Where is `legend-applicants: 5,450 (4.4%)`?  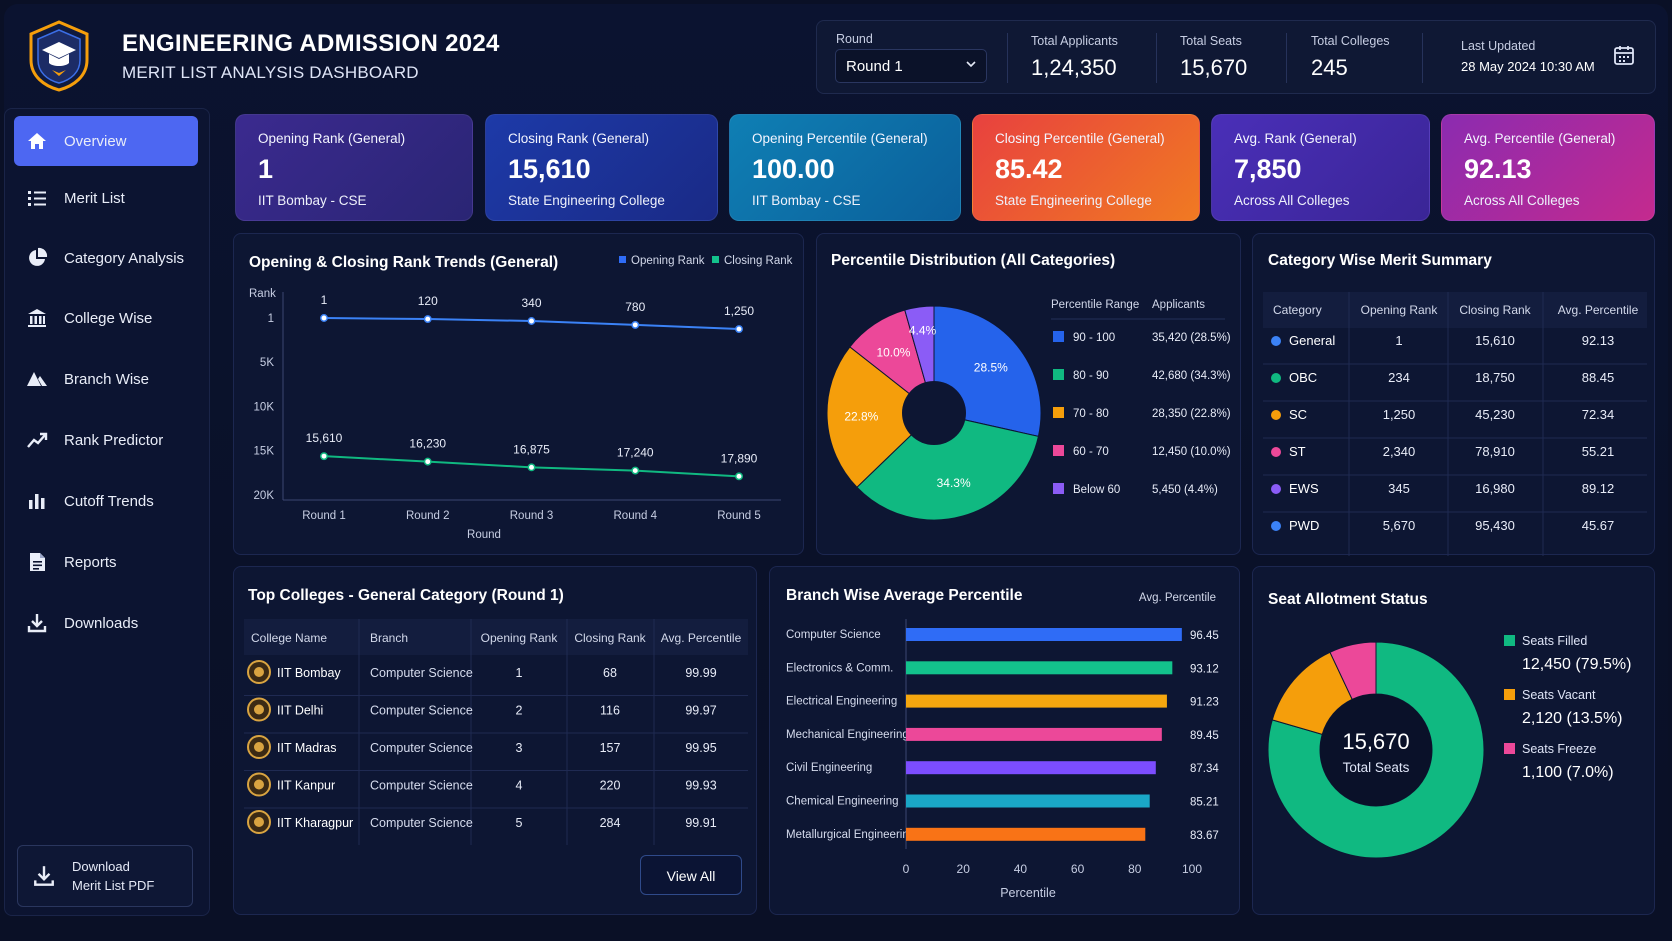 legend-applicants: 5,450 (4.4%) is located at coordinates (1185, 490).